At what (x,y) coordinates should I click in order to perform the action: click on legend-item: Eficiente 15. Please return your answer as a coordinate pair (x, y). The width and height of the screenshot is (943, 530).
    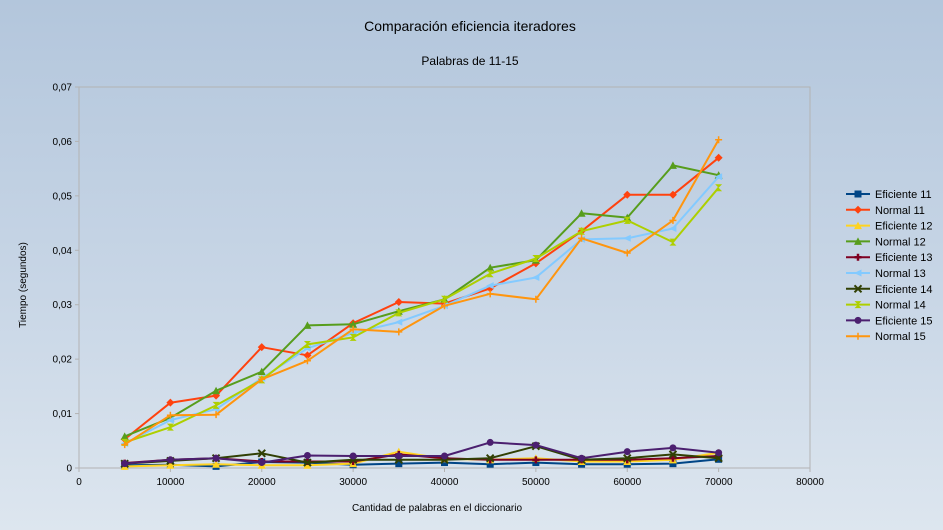
    Looking at the image, I should click on (889, 321).